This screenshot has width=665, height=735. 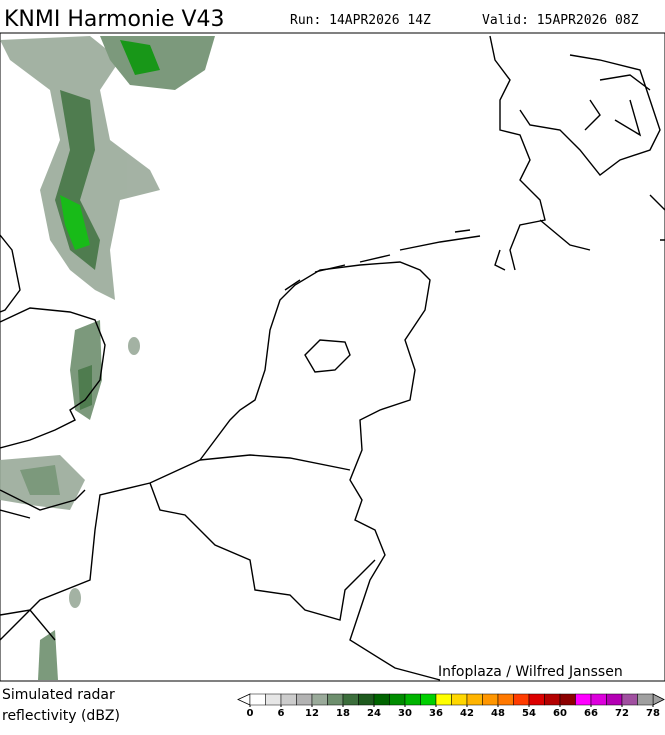 What do you see at coordinates (560, 713) in the screenshot?
I see `colorbar-tick-label: 60` at bounding box center [560, 713].